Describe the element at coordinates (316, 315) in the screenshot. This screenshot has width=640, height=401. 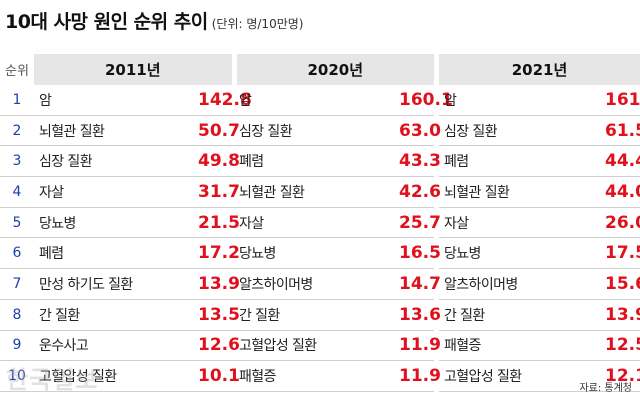
I see `cause-2020: 간 질환` at that location.